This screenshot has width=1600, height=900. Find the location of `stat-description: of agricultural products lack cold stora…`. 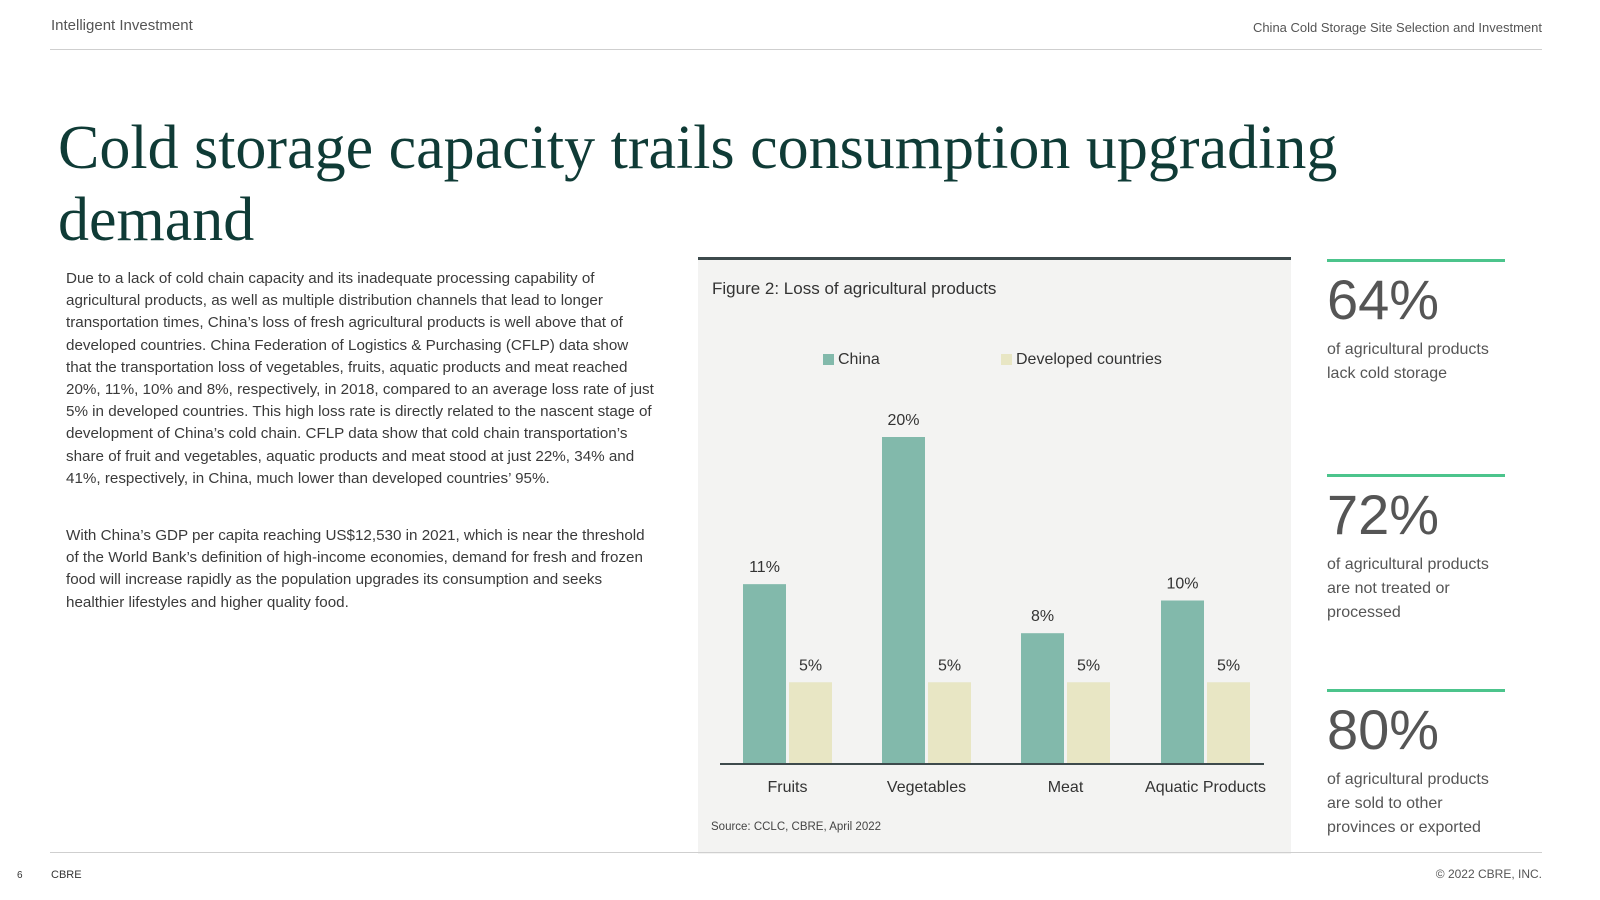

stat-description: of agricultural products lack cold stora… is located at coordinates (1408, 361).